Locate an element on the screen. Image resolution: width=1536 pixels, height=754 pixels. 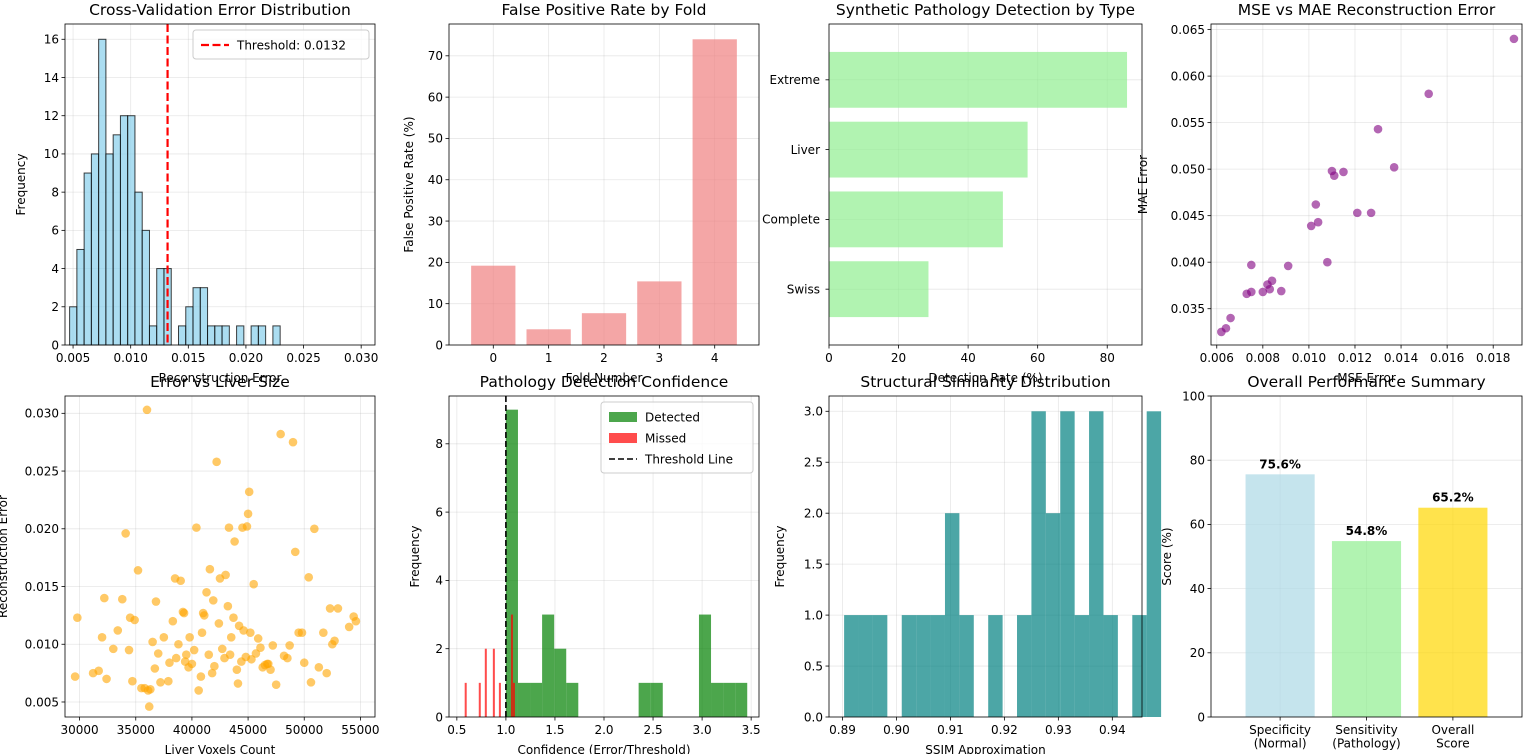
x-tick-label-3: 0.010 is located at coordinates (1309, 358).